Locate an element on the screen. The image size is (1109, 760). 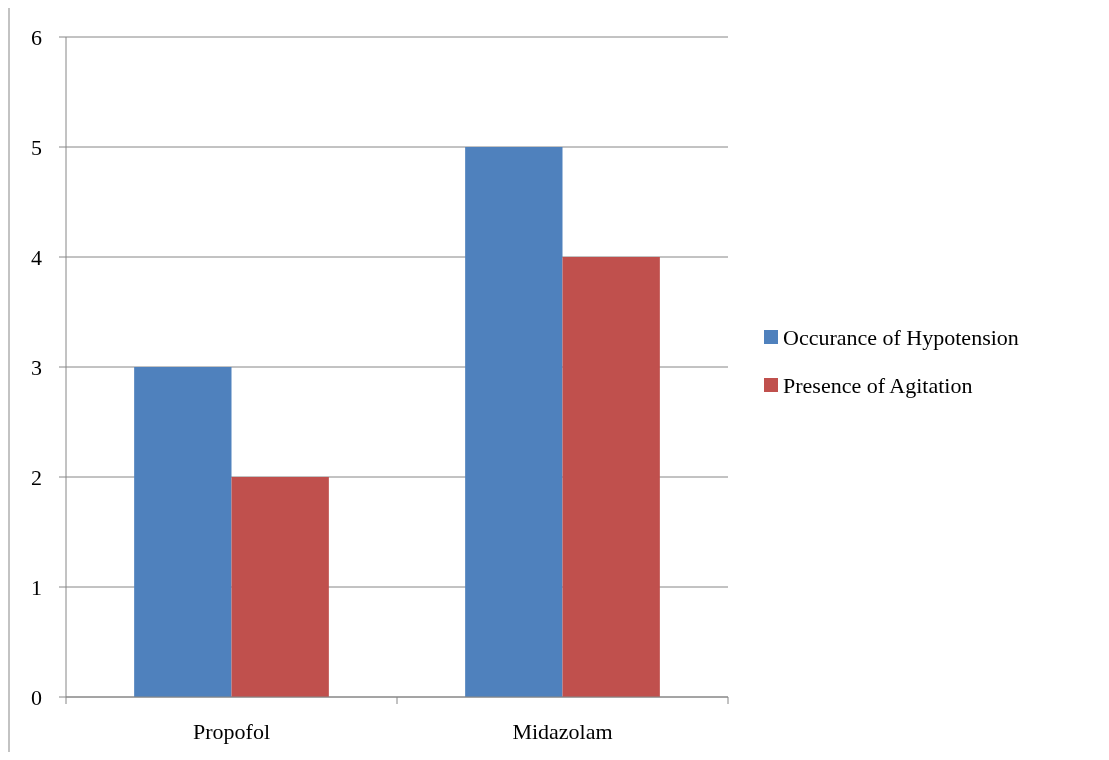
y-tick-label: 2 is located at coordinates (36, 477).